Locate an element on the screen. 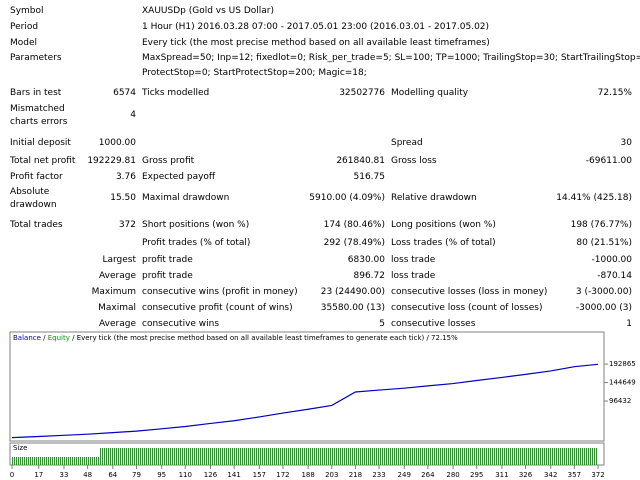 This screenshot has height=480, width=640. report-cell: 261840.81 is located at coordinates (360, 161).